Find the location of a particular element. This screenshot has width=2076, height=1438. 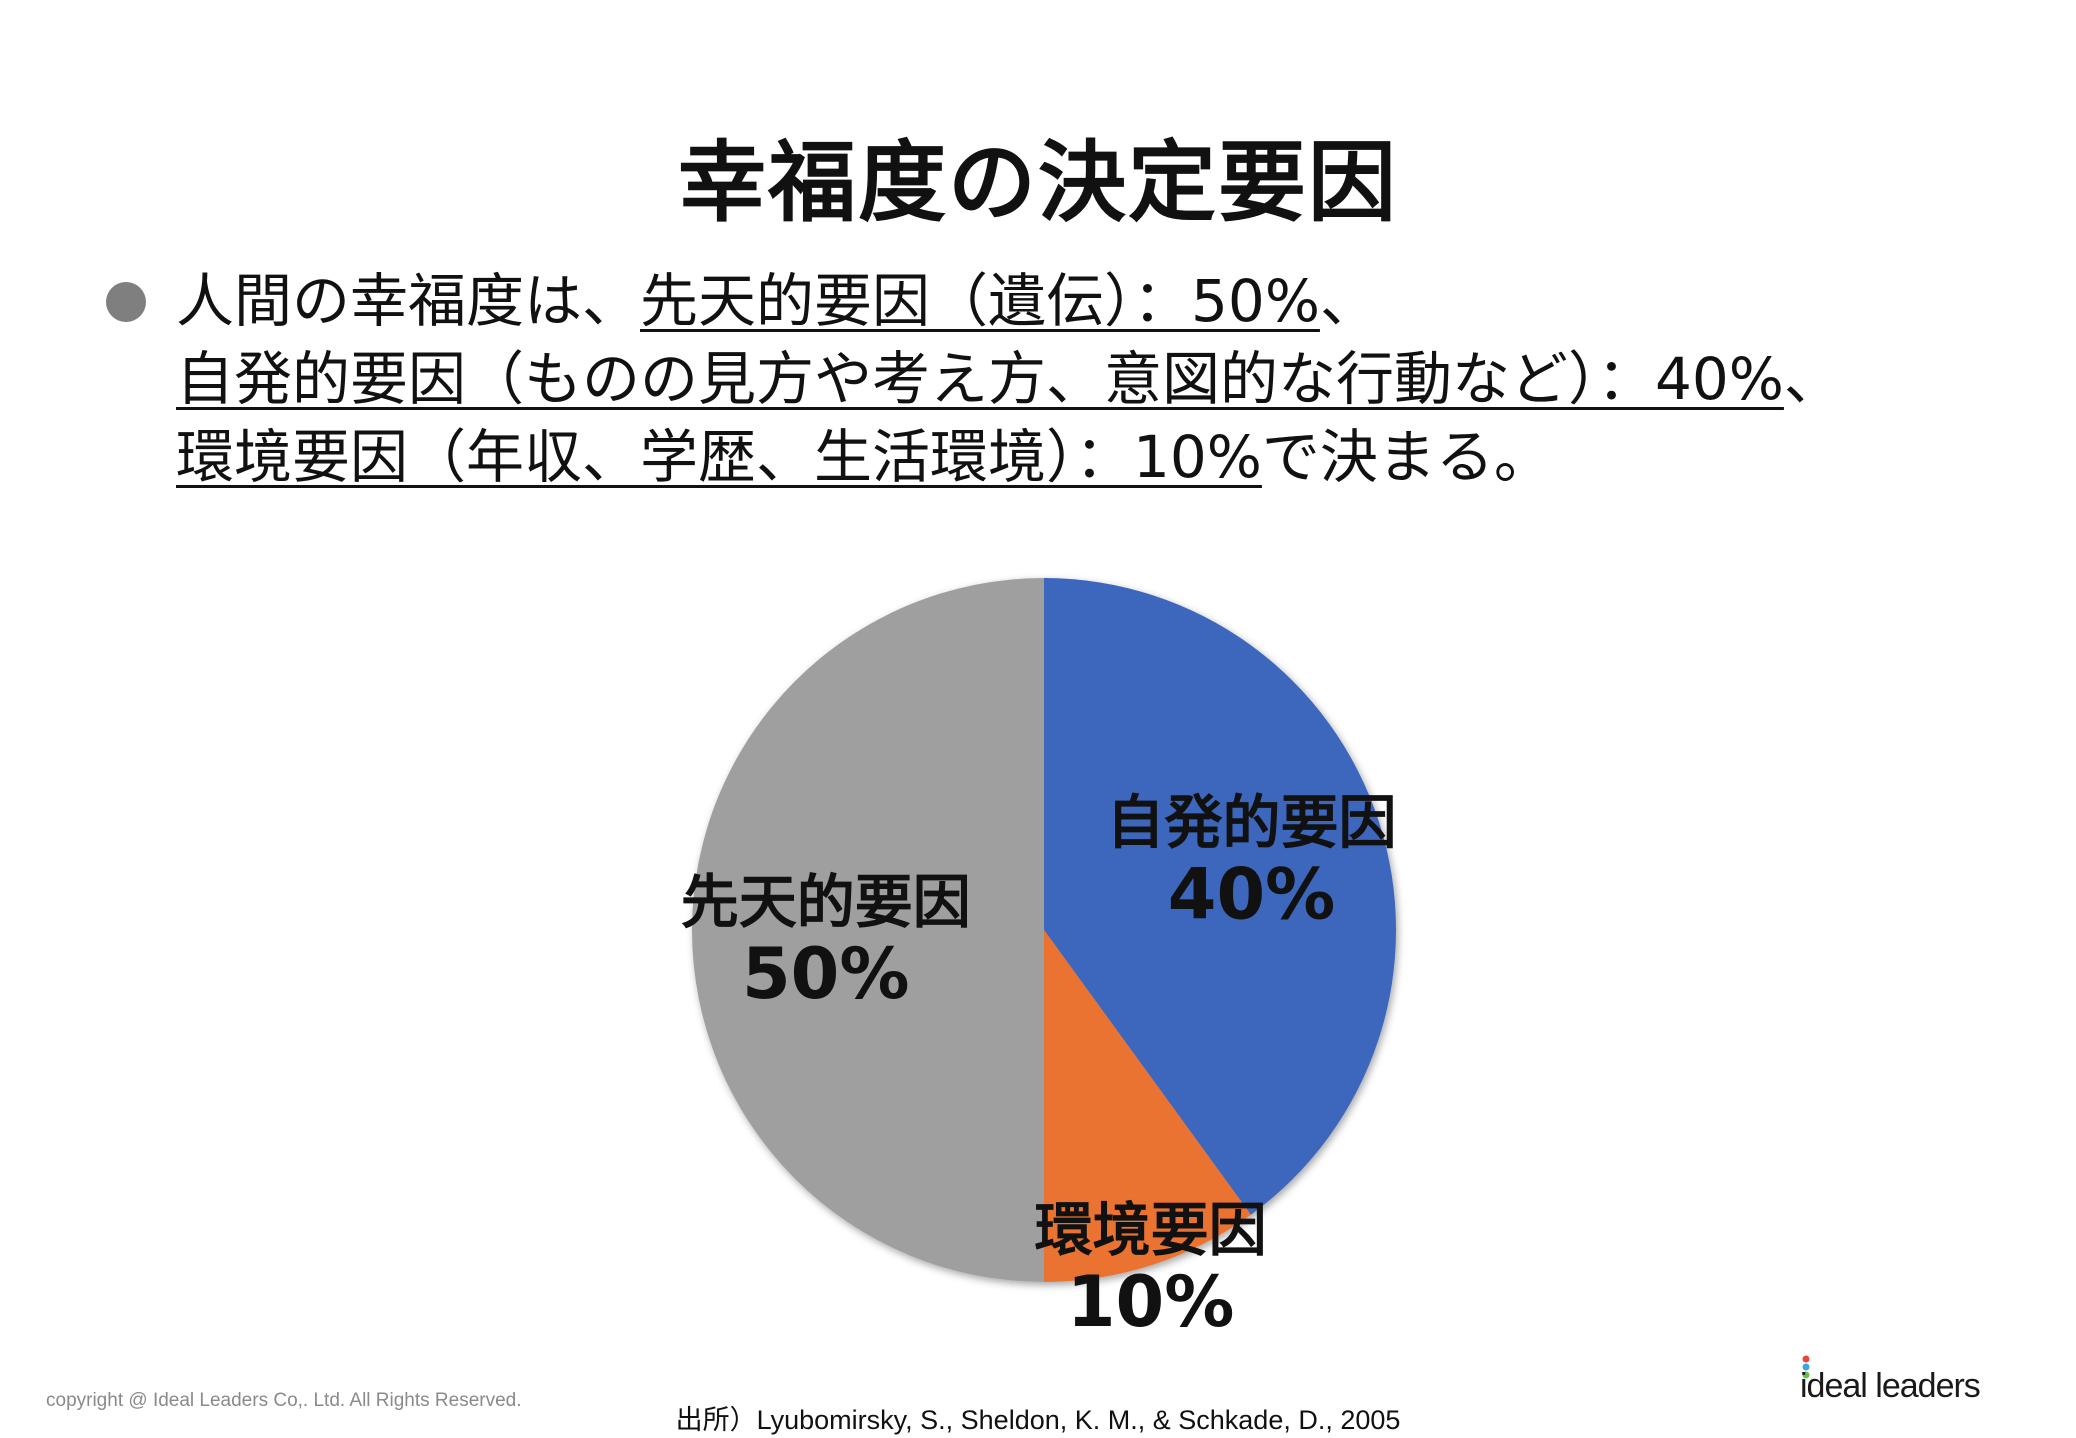

description-line-2-underlined: 自発的要因（ものの見方や考え方、意図的な行動など）：40% is located at coordinates (980, 379).